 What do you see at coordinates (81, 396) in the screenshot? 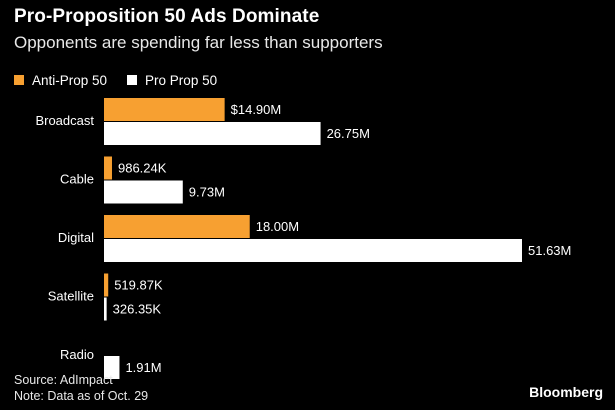
I see `data-note: Note: Data as of Oct. 29` at bounding box center [81, 396].